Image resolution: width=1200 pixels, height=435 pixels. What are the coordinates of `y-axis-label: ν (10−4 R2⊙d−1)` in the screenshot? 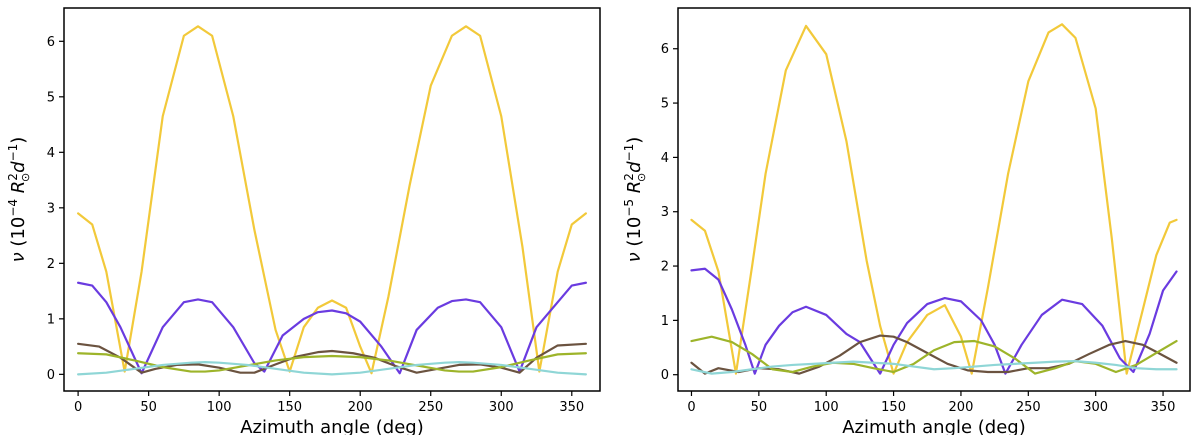 It's located at (19, 200).